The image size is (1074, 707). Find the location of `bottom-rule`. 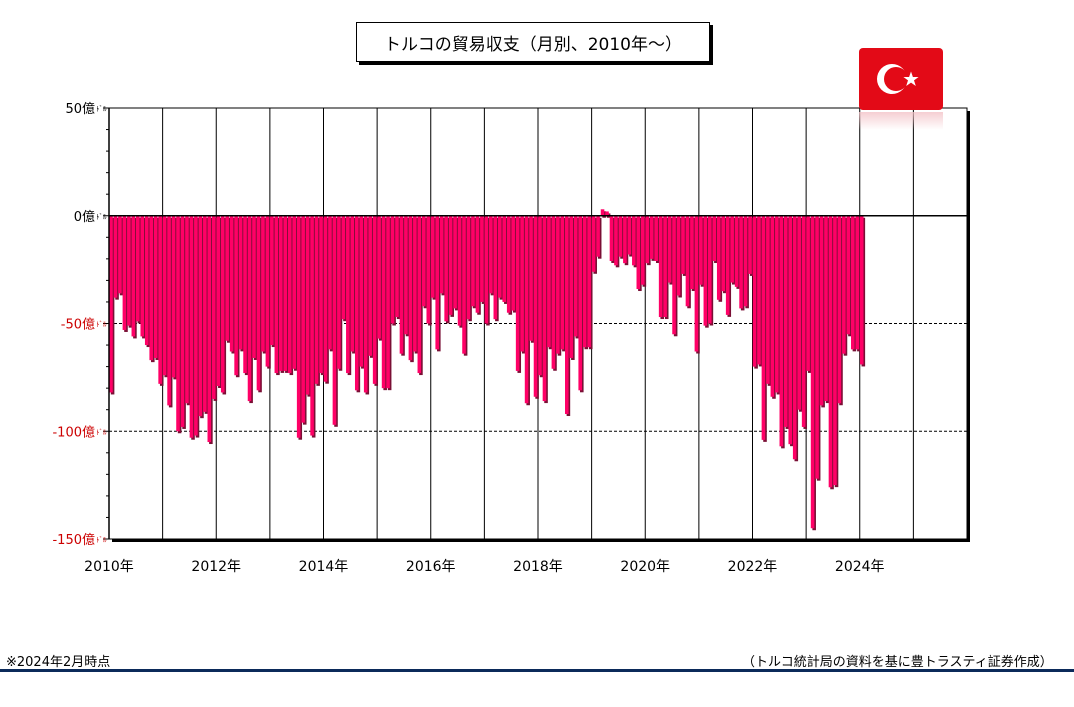

bottom-rule is located at coordinates (537, 670).